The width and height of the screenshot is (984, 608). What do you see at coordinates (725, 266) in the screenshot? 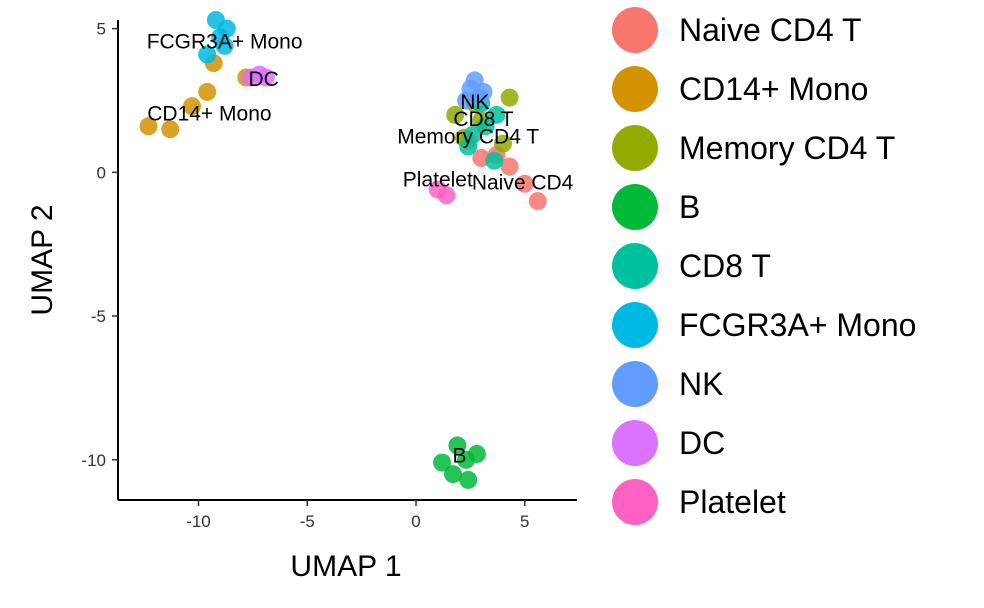
I see `legend-label-4: CD8 T` at bounding box center [725, 266].